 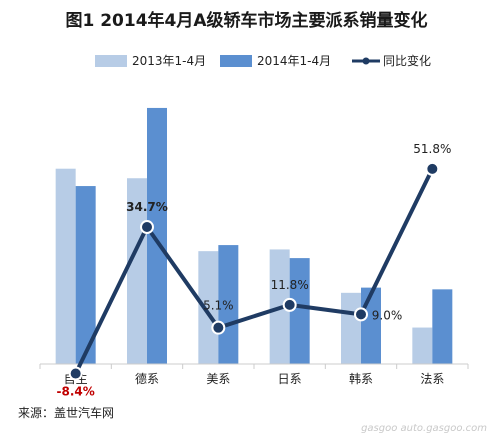 What do you see at coordinates (407, 60) in the screenshot?
I see `legend-label-yoy: 同比变化` at bounding box center [407, 60].